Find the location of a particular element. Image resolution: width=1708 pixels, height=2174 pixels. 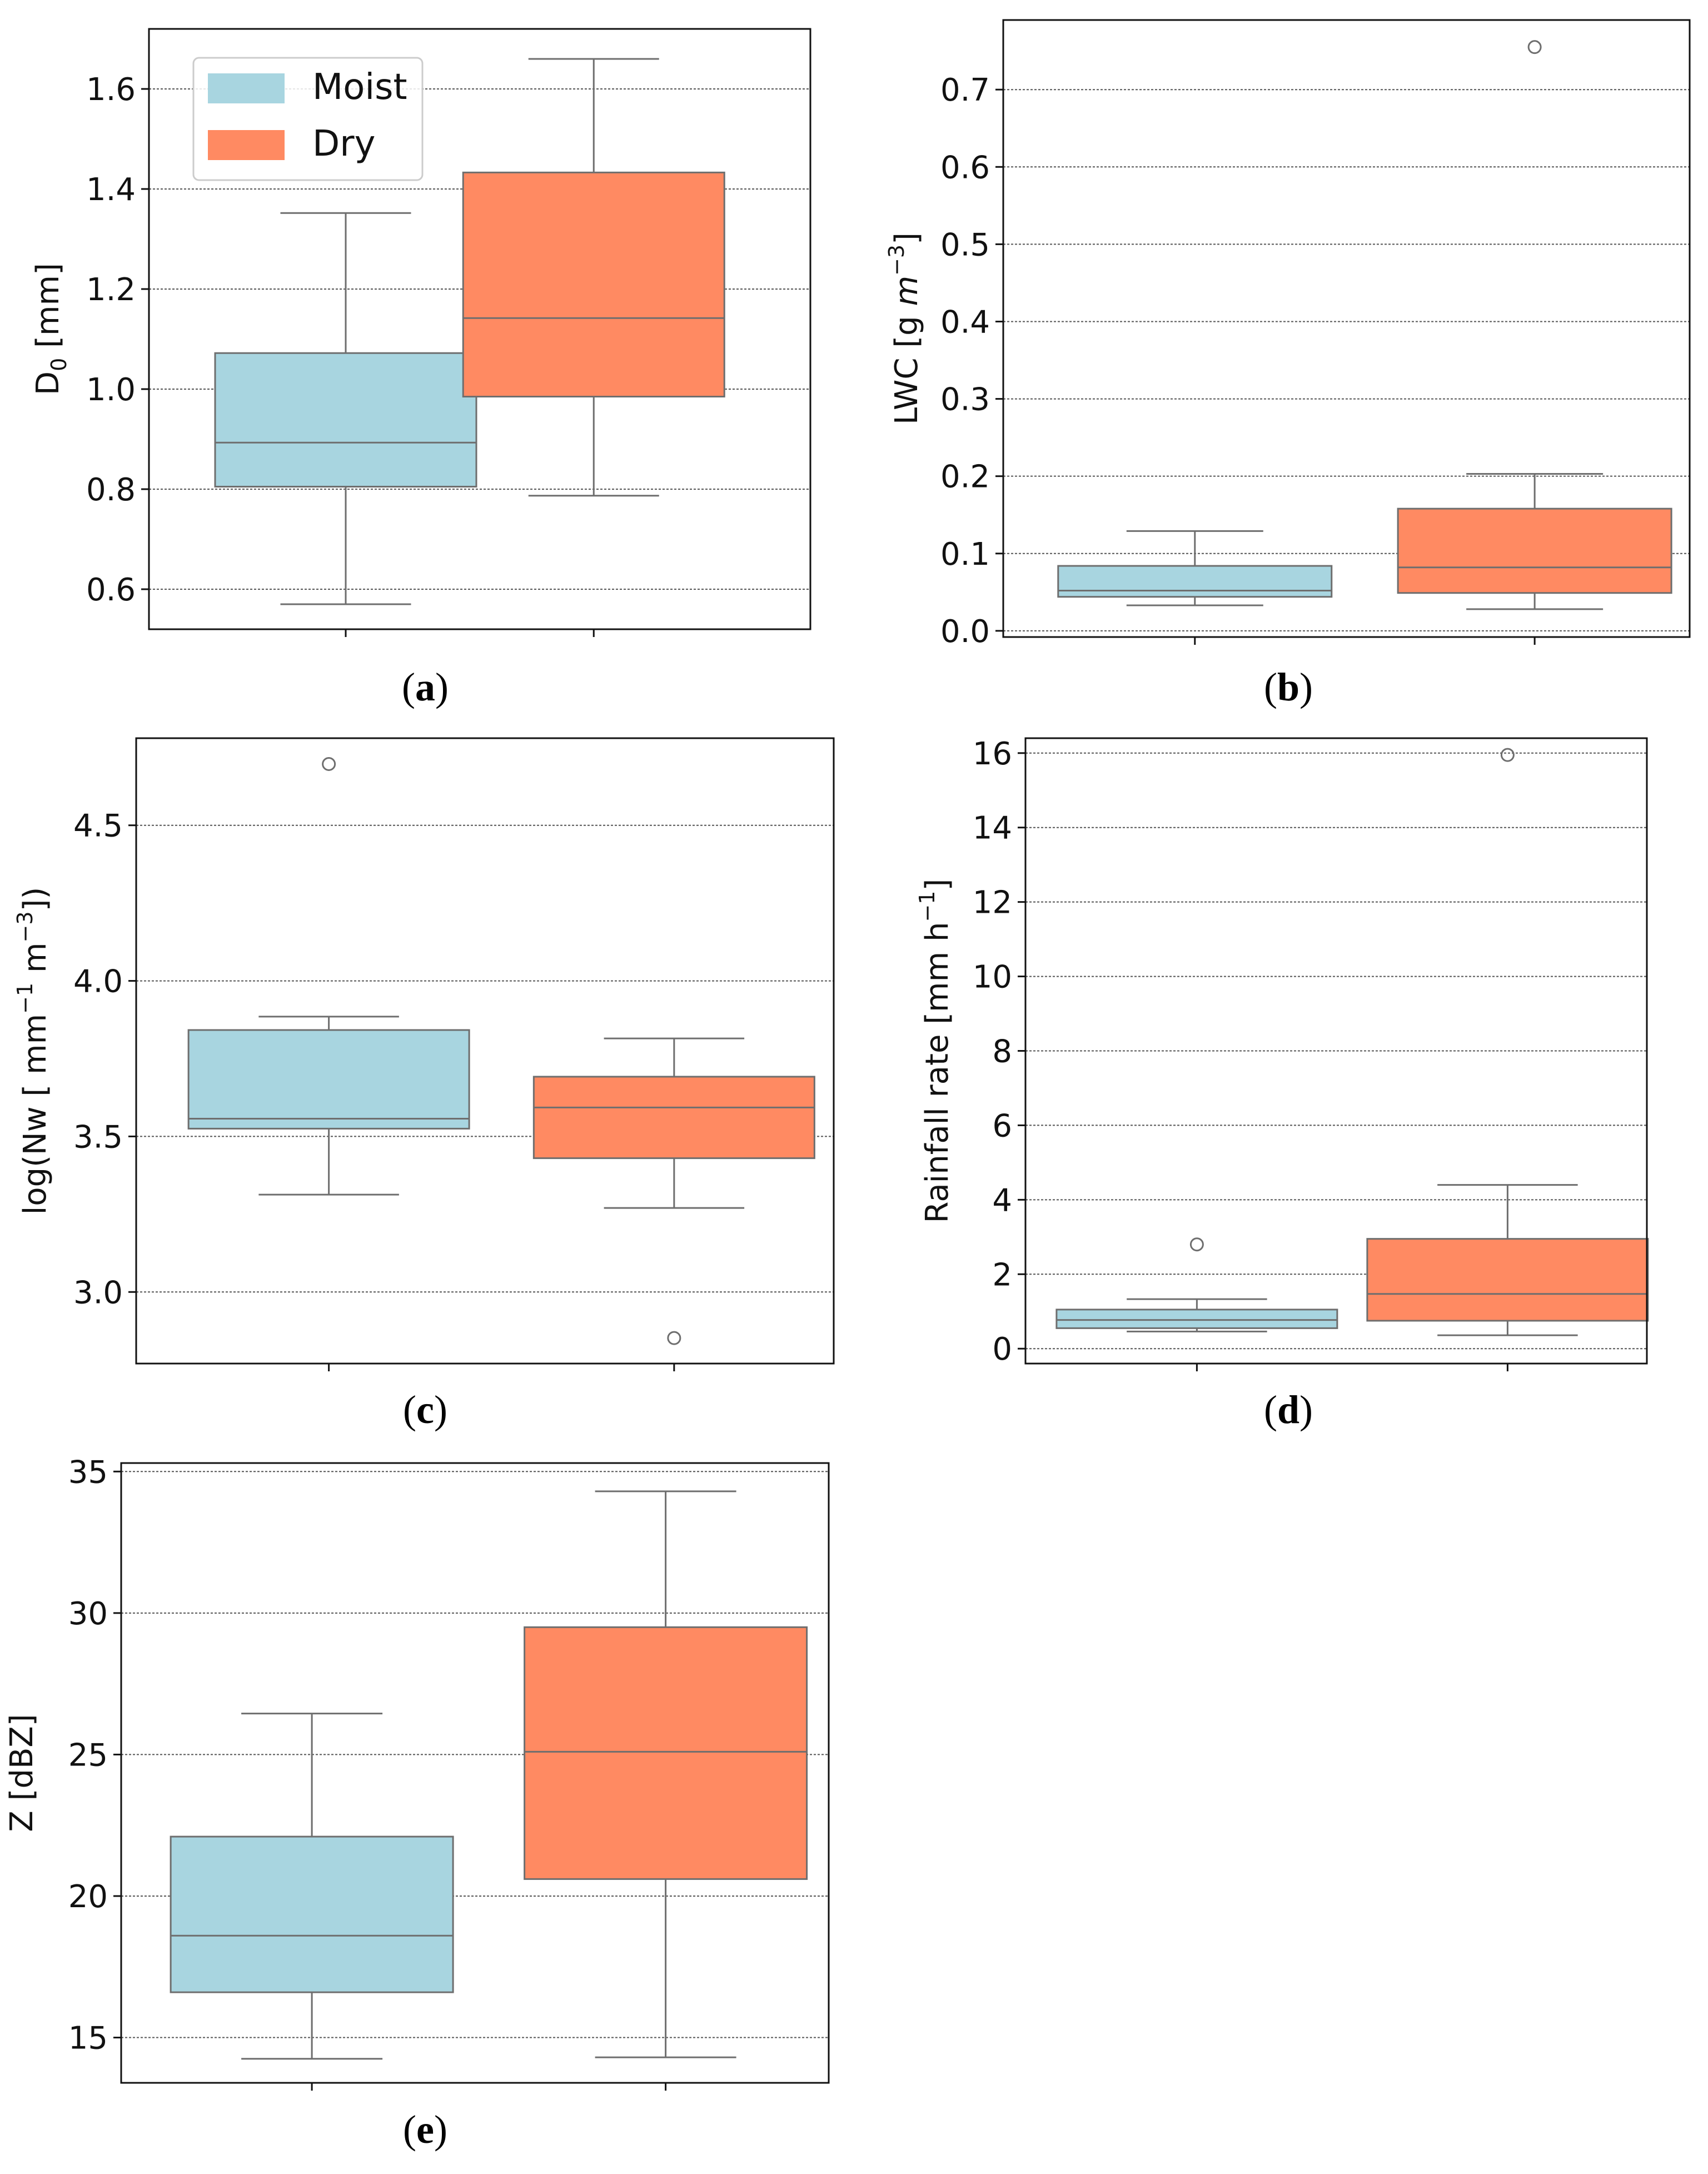

y-tick-label: 1.0 is located at coordinates (111, 390).